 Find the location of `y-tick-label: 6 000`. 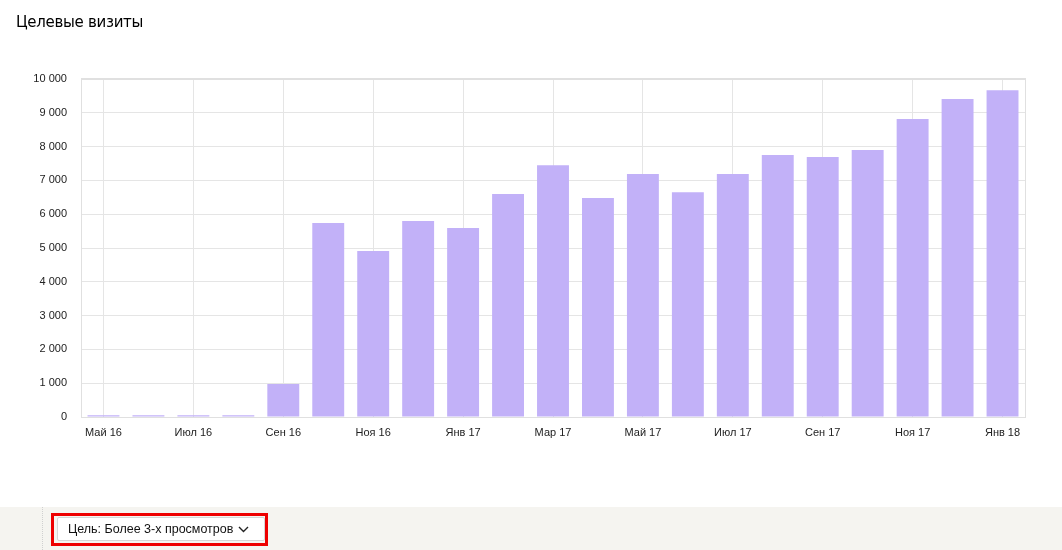

y-tick-label: 6 000 is located at coordinates (53, 213).